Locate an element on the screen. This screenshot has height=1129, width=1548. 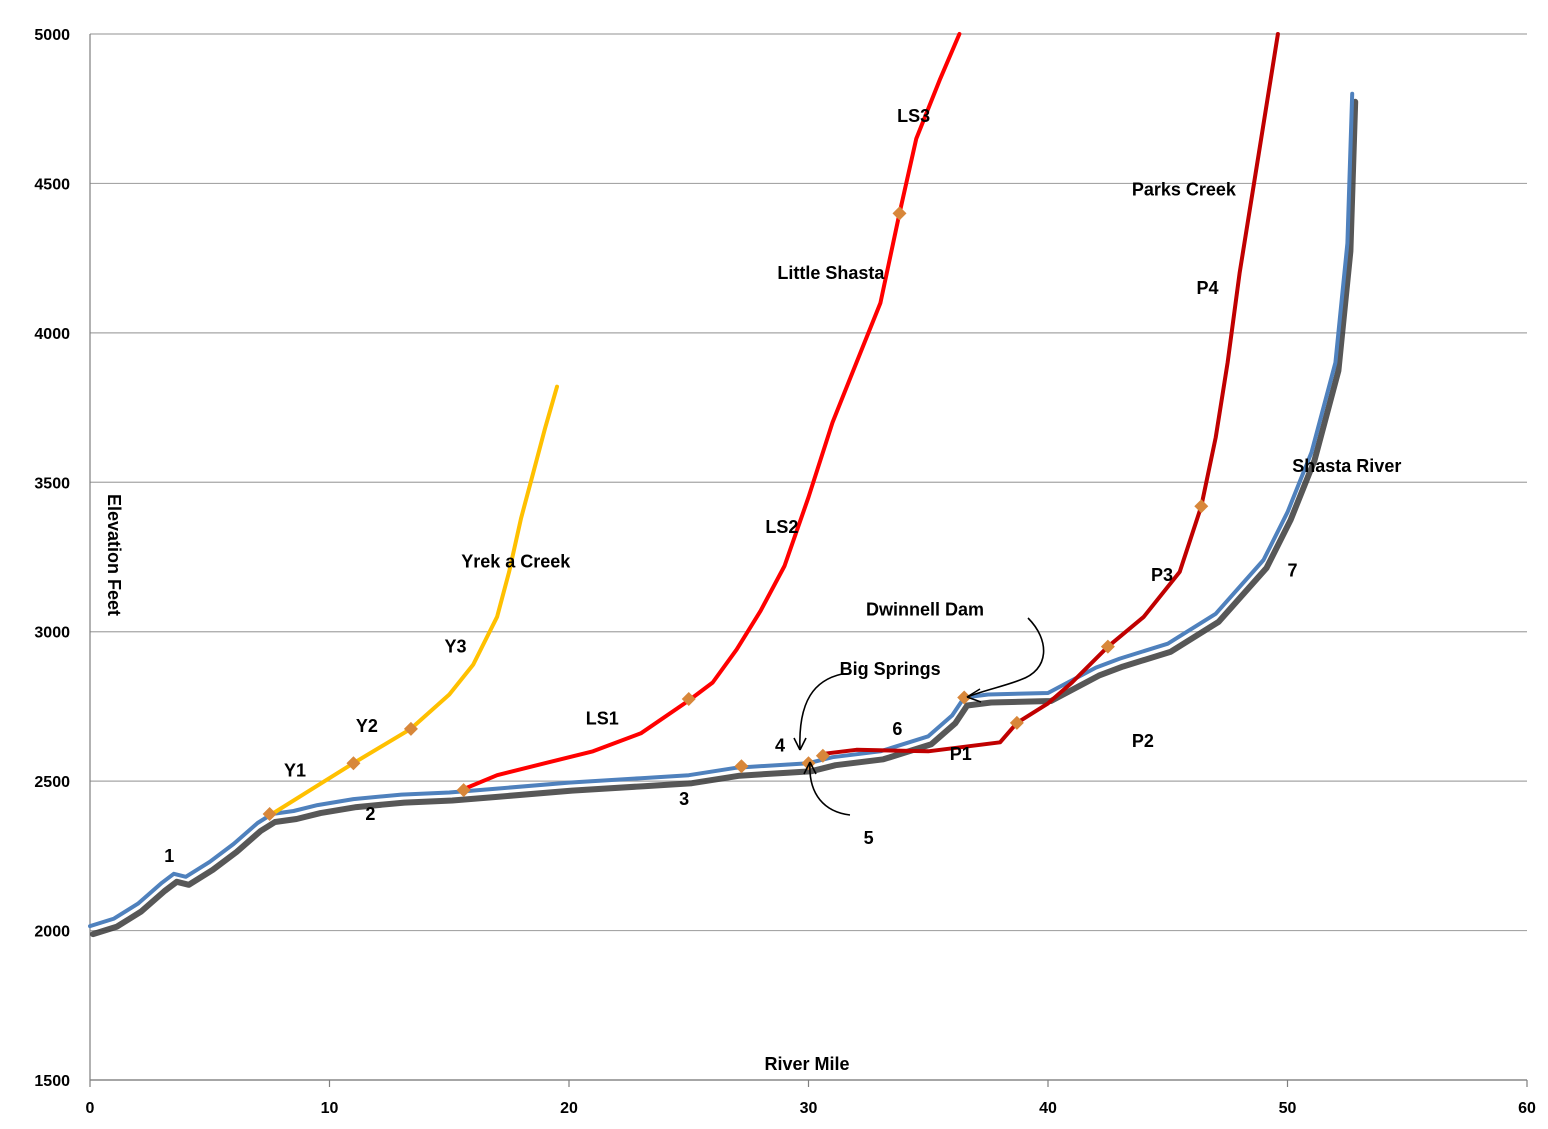
reach-label: 7 is located at coordinates (1293, 570).